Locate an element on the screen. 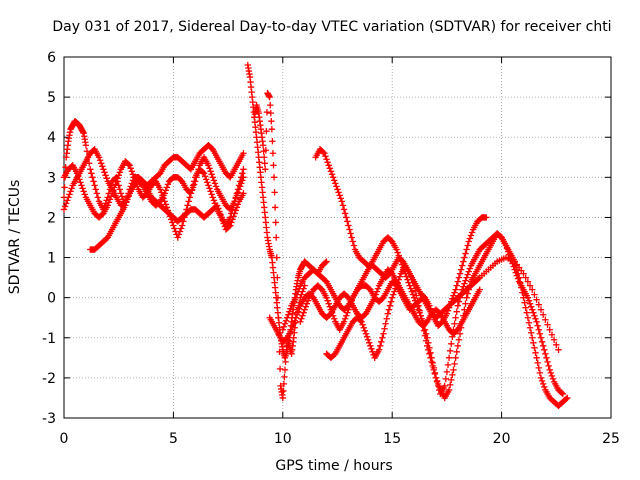 This screenshot has width=640, height=480. y-tick-label: 3 is located at coordinates (51, 178).